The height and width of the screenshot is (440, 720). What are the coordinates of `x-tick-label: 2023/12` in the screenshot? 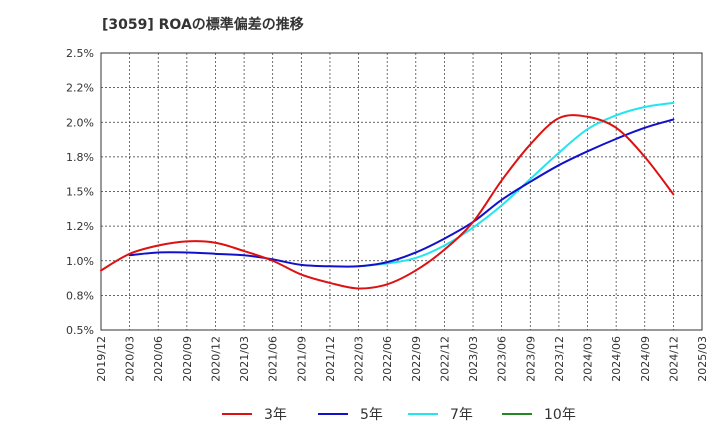 It's located at (559, 359).